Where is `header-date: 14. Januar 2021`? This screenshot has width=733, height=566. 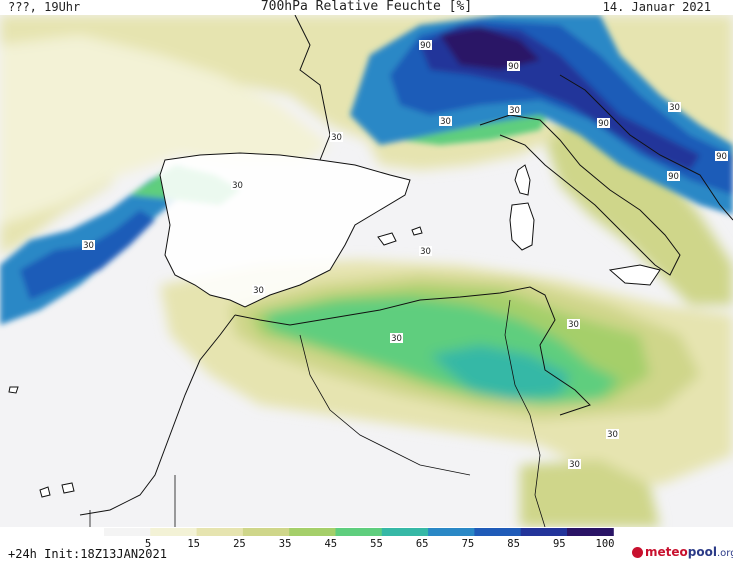 header-date: 14. Januar 2021 is located at coordinates (656, 7).